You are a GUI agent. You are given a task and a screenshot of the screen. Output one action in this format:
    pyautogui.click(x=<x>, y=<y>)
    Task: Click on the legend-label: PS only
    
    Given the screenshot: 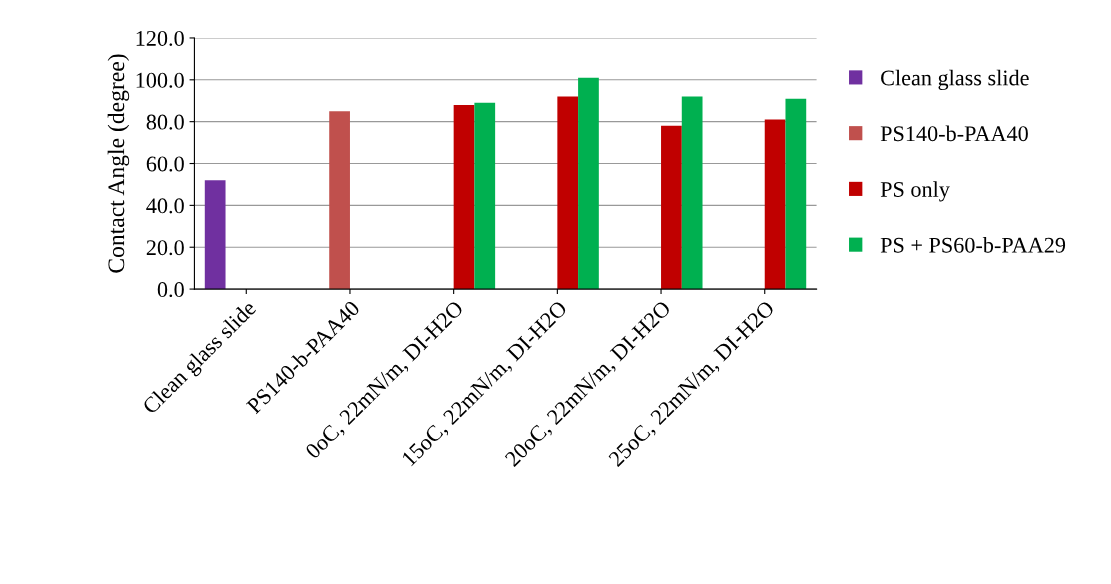 What is the action you would take?
    pyautogui.click(x=915, y=191)
    